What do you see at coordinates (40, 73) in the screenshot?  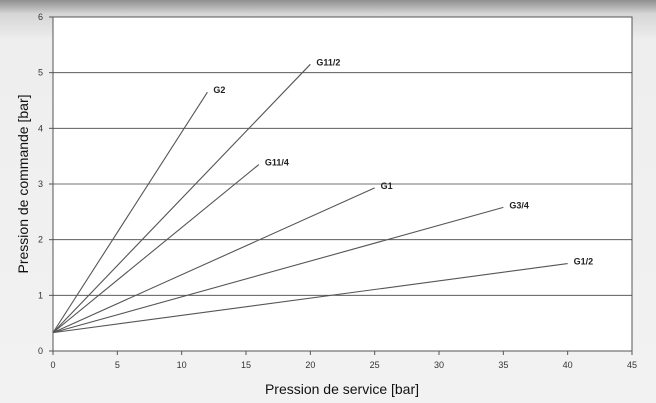 I see `y-tick-label: 5` at bounding box center [40, 73].